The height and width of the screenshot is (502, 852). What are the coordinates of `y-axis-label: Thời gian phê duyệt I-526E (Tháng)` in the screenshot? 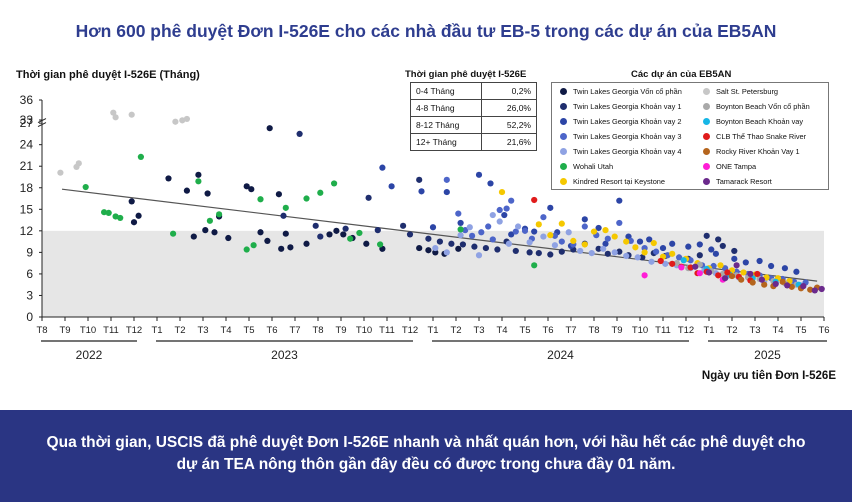 It's located at (108, 75).